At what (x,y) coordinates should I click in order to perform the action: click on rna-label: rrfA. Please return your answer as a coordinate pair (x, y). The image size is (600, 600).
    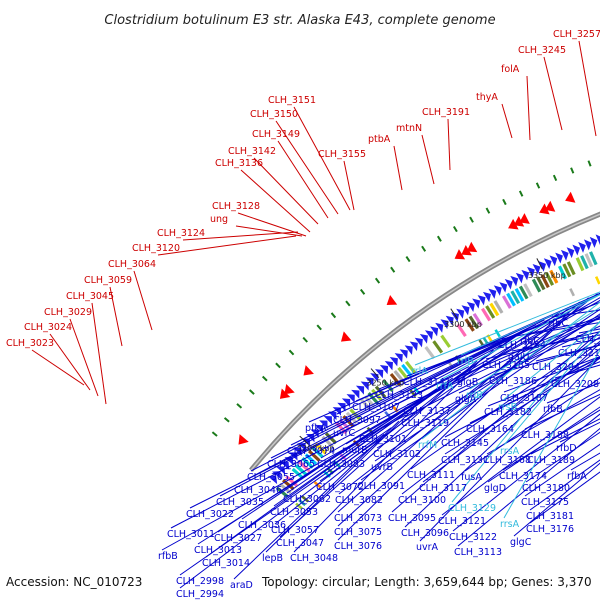
    Looking at the image, I should click on (445, 386).